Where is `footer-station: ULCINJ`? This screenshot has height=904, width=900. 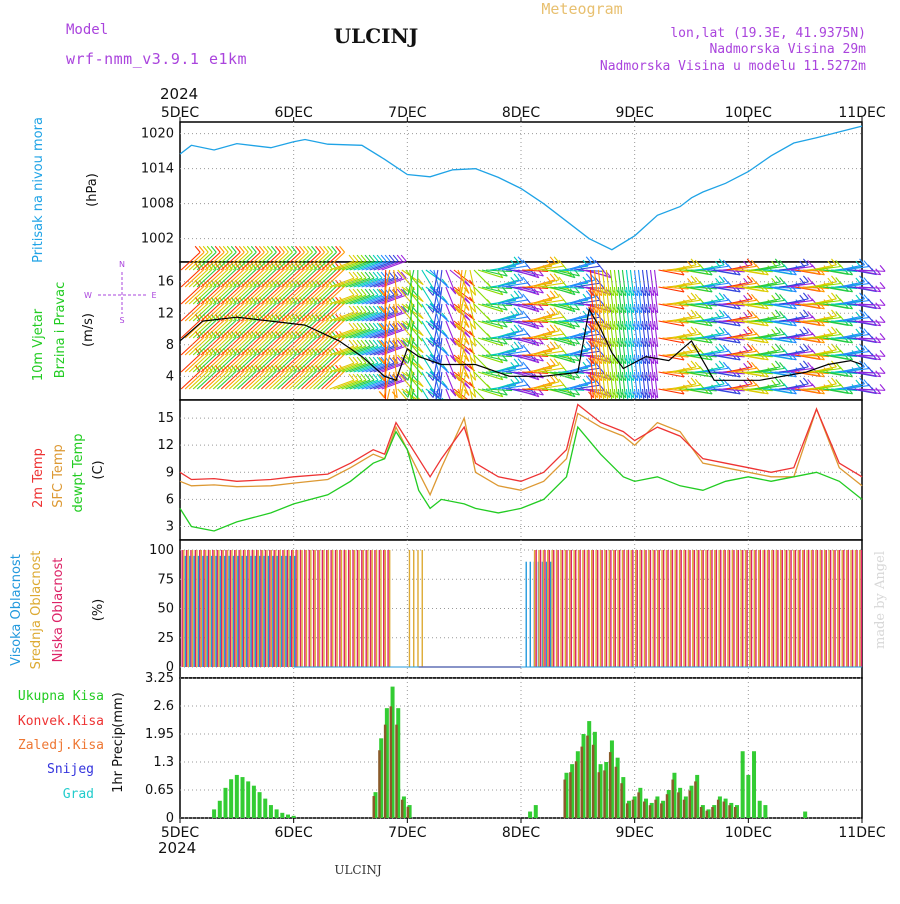
footer-station: ULCINJ is located at coordinates (358, 870).